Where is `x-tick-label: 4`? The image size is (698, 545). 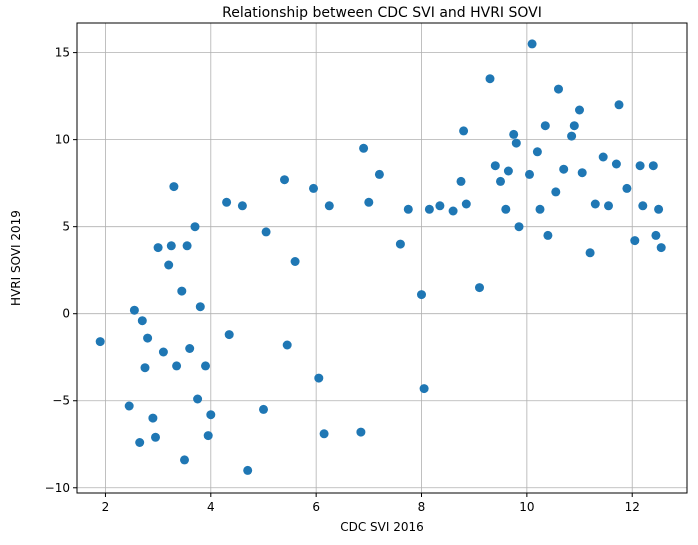 x-tick-label: 4 is located at coordinates (211, 507).